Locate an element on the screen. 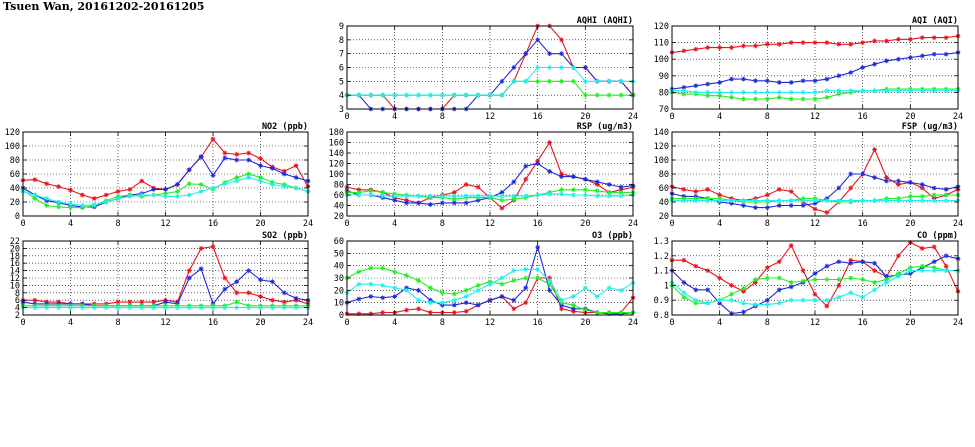  y-tick-label: 180 is located at coordinates (336, 133).